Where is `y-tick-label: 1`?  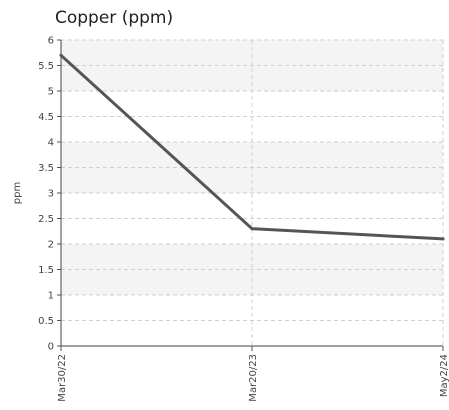 y-tick-label: 1 is located at coordinates (51, 296).